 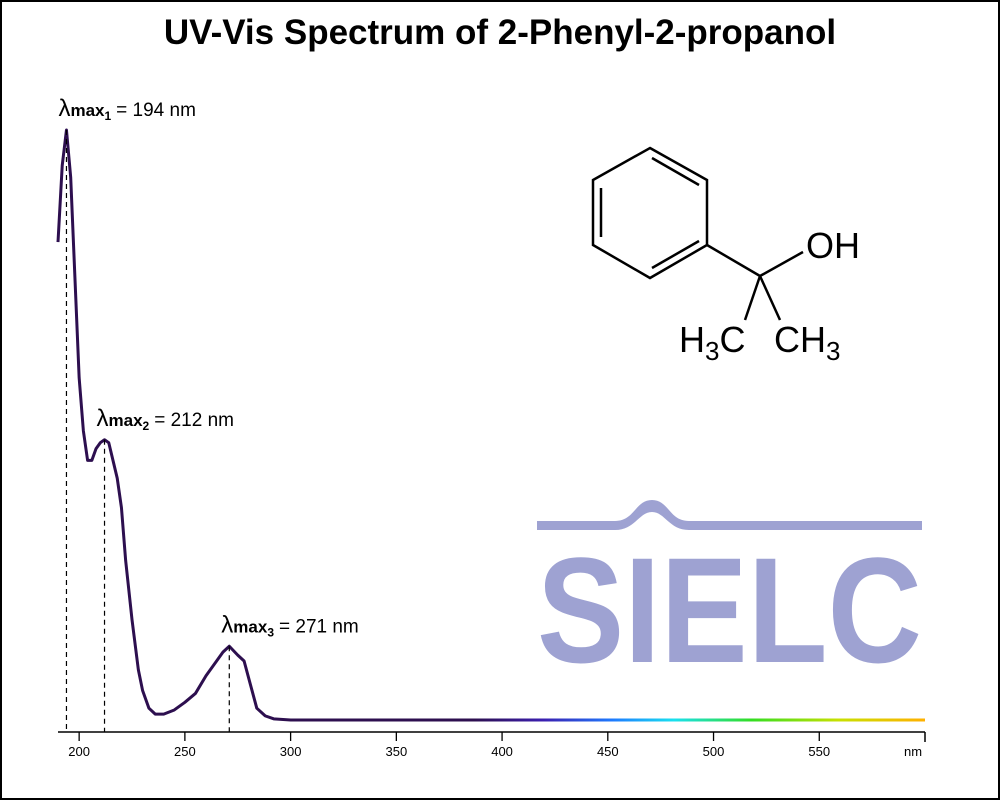 I want to click on x-tick-label: 500, so click(x=714, y=751).